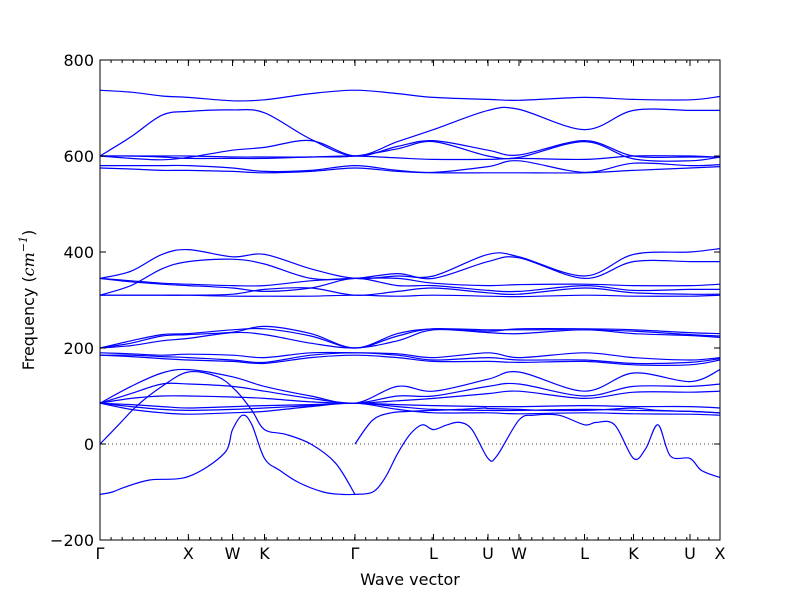 The image size is (800, 600). I want to click on y-axis-unit: cm, so click(28, 264).